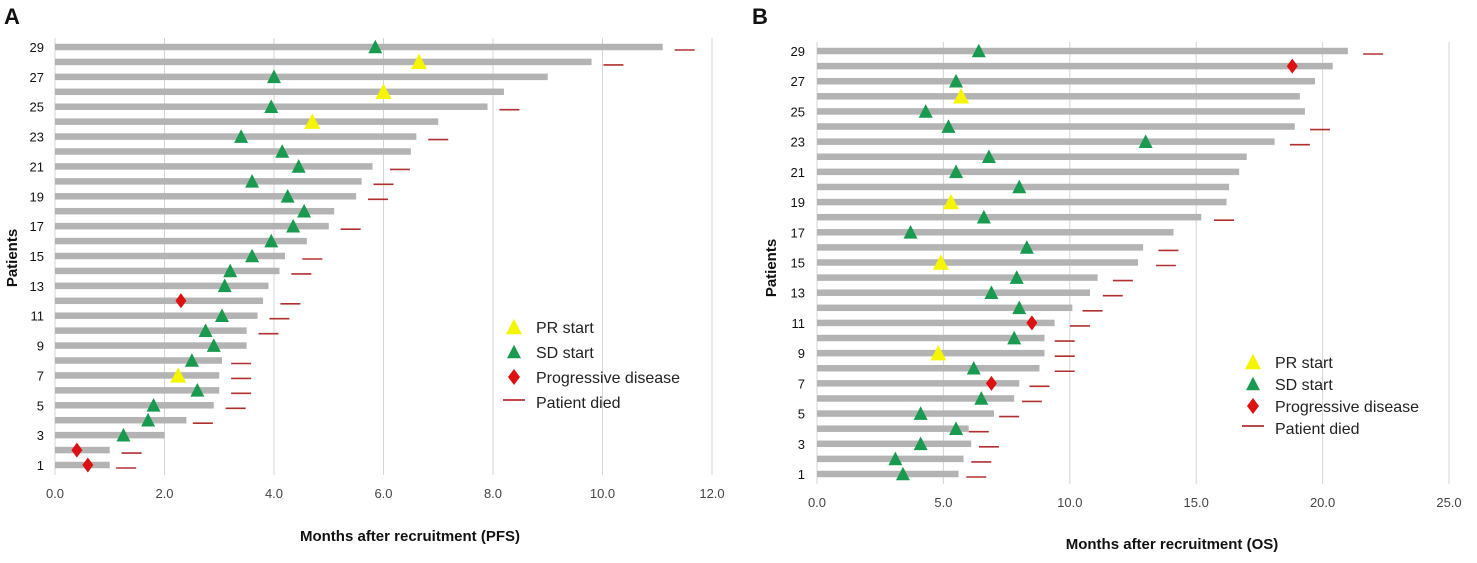  What do you see at coordinates (1253, 361) in the screenshot?
I see `legend-pr-icon` at bounding box center [1253, 361].